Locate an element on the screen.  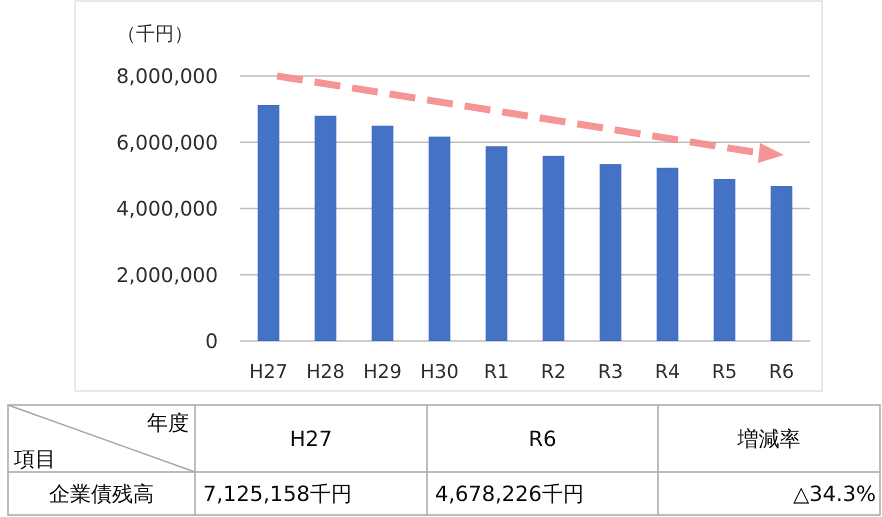
text: 4,678,226千円 is located at coordinates (509, 494).